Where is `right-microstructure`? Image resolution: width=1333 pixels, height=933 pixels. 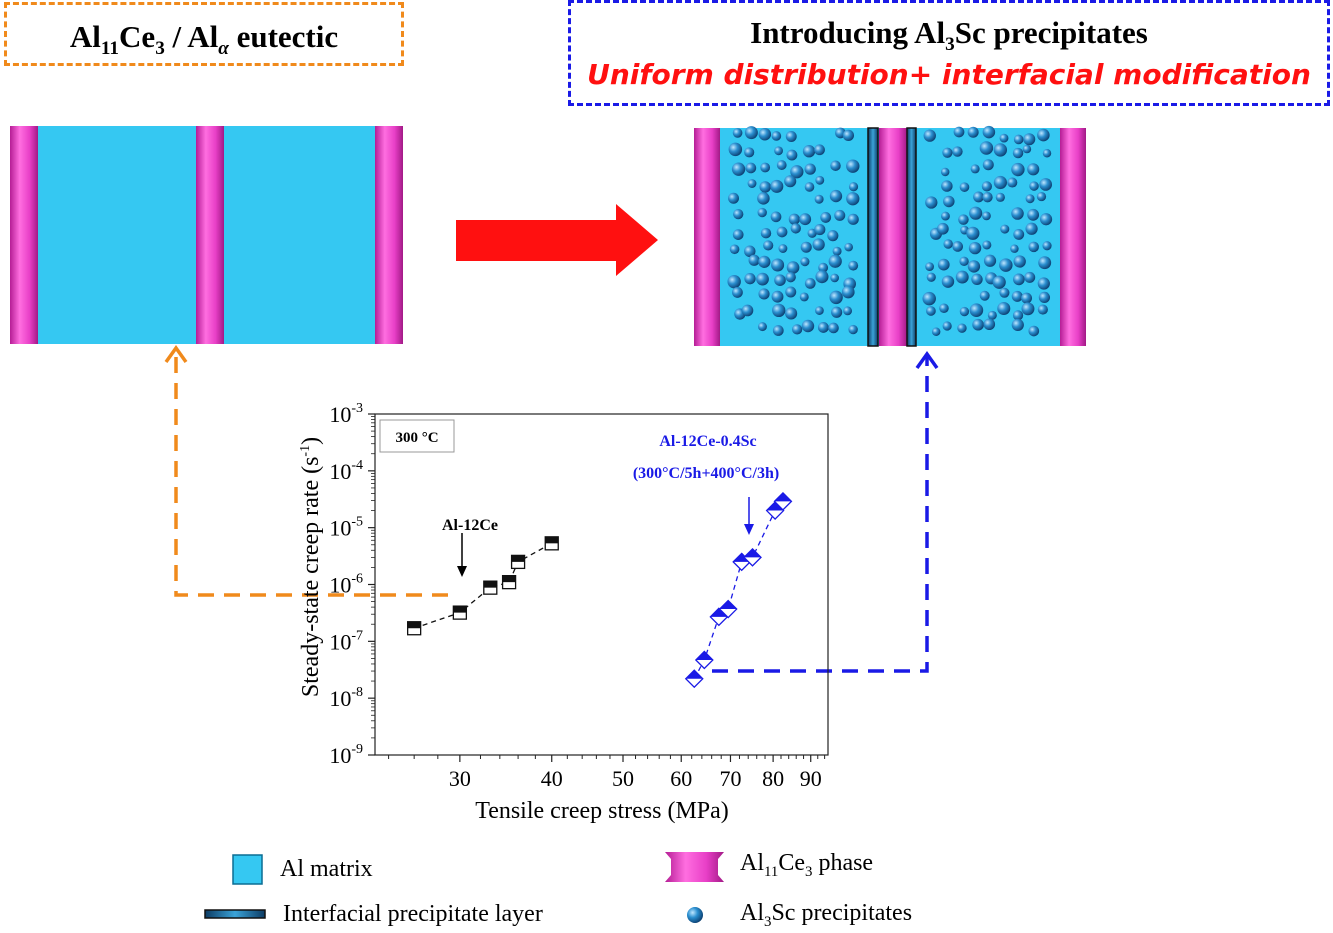
right-microstructure is located at coordinates (890, 236).